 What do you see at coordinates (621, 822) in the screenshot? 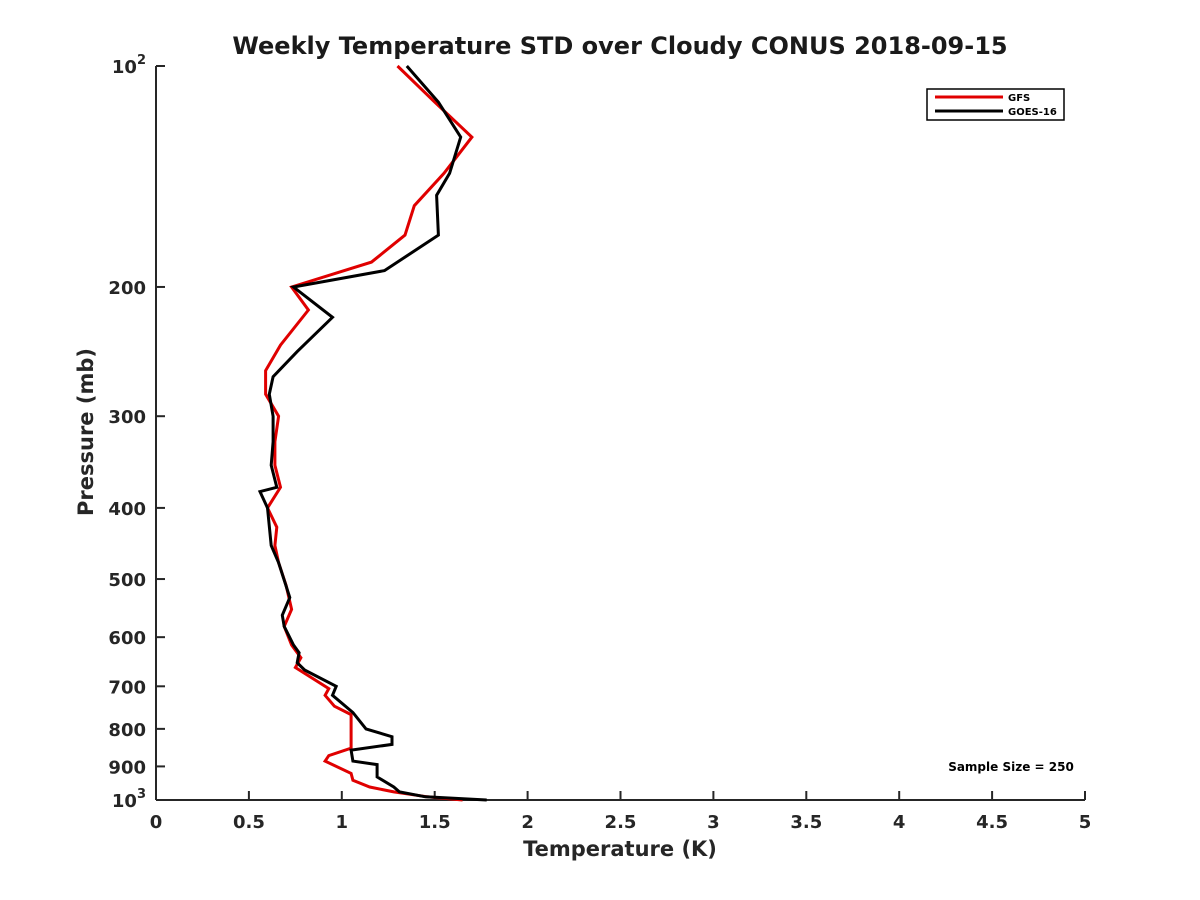
I see `x-tick-label: 2.5` at bounding box center [621, 822].